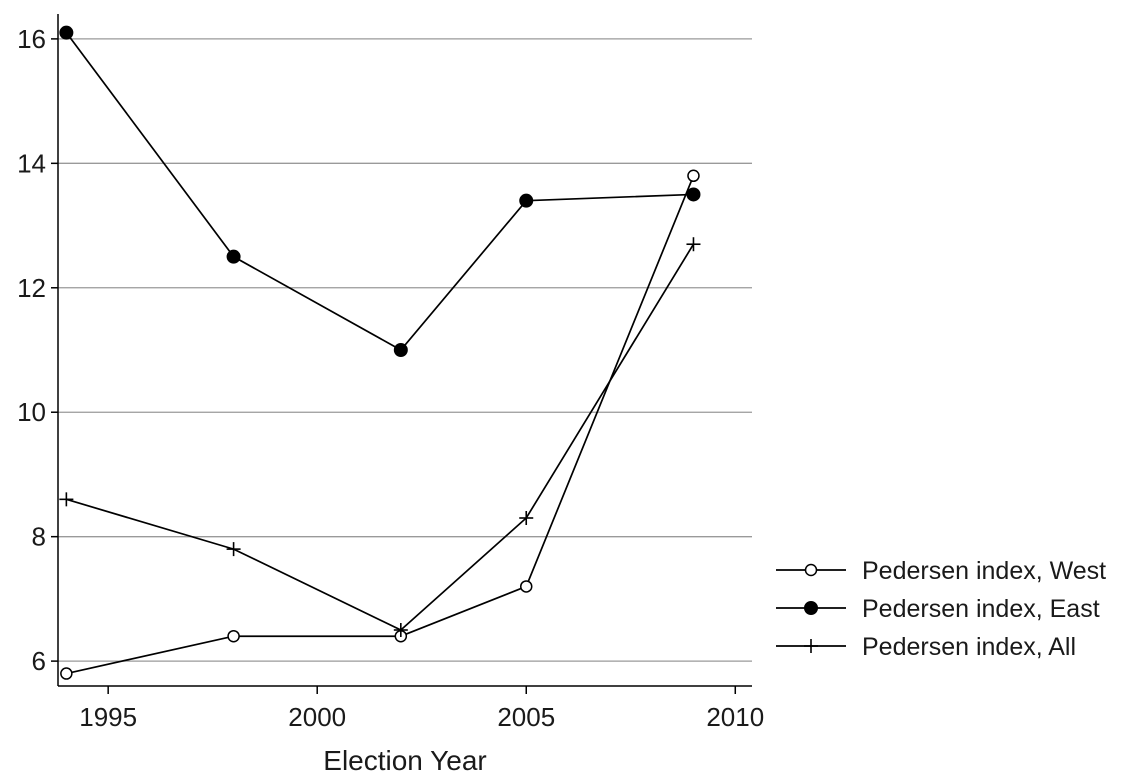 This screenshot has height=772, width=1145. I want to click on y-tick-label: 6, so click(39, 661).